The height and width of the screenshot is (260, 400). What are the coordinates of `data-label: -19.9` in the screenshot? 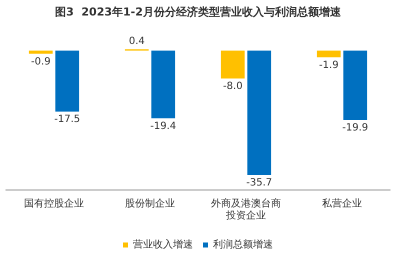 It's located at (355, 128).